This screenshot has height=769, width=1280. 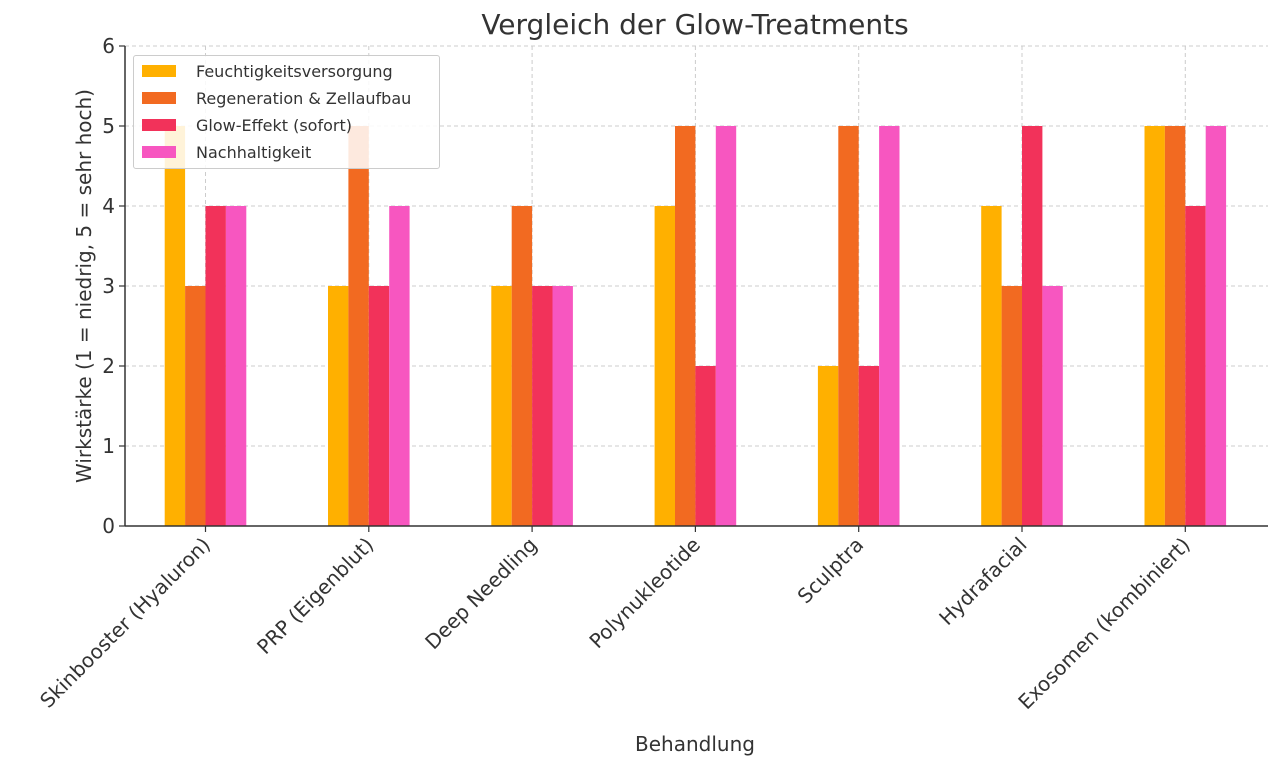 What do you see at coordinates (274, 125) in the screenshot?
I see `legend-label: Glow-Effekt (sofort)` at bounding box center [274, 125].